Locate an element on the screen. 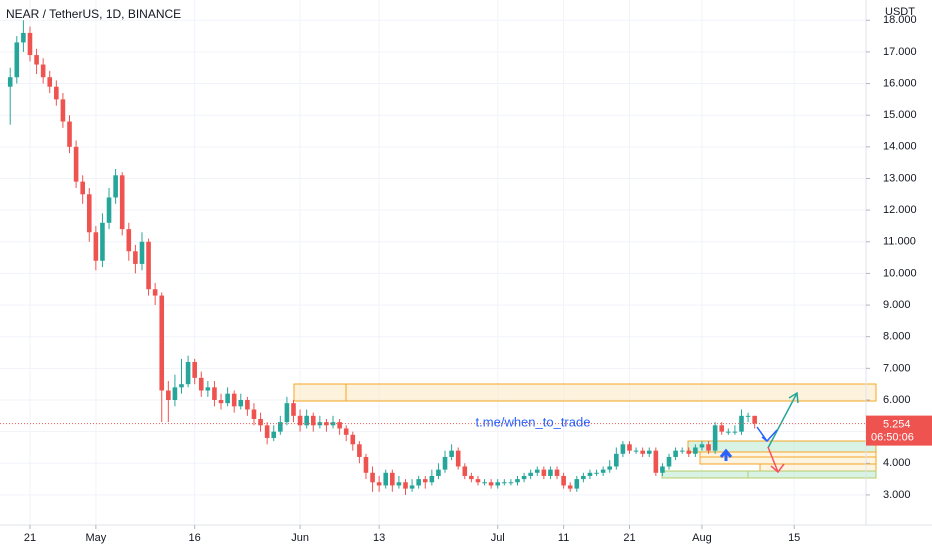 The image size is (932, 550). y-tick-label: 11.000 is located at coordinates (899, 242).